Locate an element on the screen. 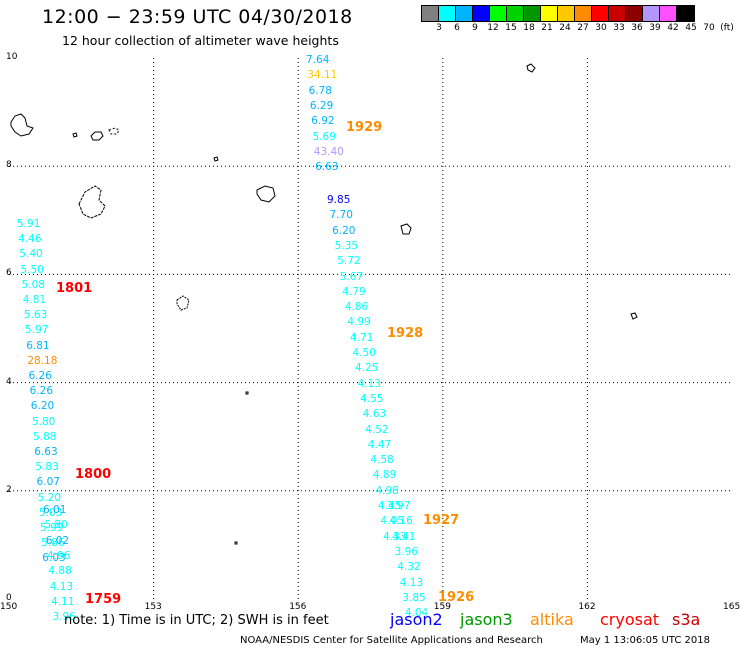  latitude-label: 10 is located at coordinates (12, 57).